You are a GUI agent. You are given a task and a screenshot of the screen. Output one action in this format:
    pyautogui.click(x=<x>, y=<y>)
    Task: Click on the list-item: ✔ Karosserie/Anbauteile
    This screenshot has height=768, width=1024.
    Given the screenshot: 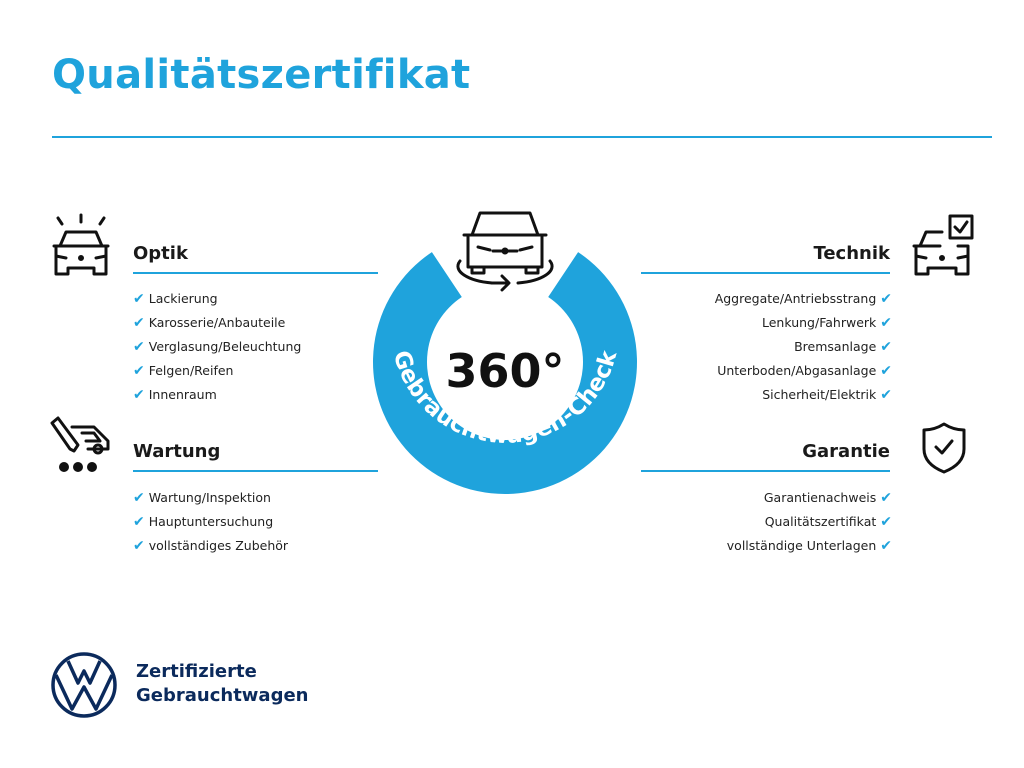 What is the action you would take?
    pyautogui.click(x=209, y=323)
    